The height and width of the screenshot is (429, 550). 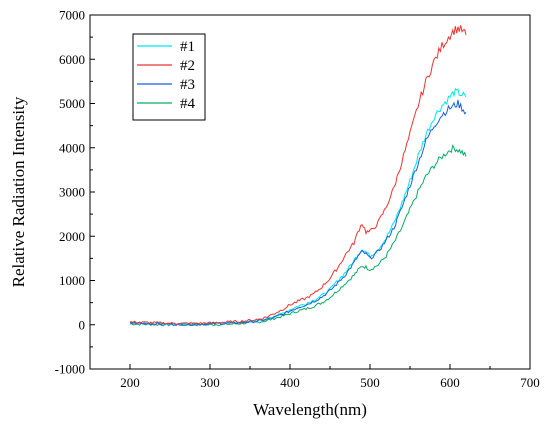 I want to click on x-tick-label: 500, so click(x=370, y=382).